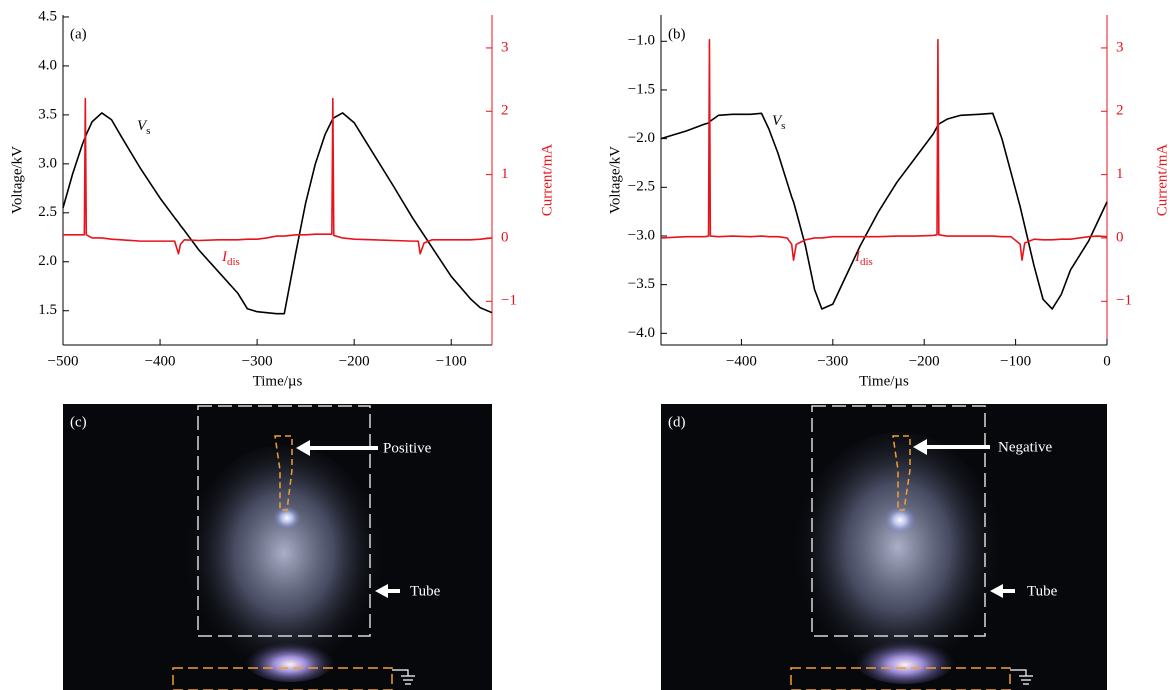 The height and width of the screenshot is (690, 1175). Describe the element at coordinates (641, 187) in the screenshot. I see `y-tick-label: −2.5` at that location.